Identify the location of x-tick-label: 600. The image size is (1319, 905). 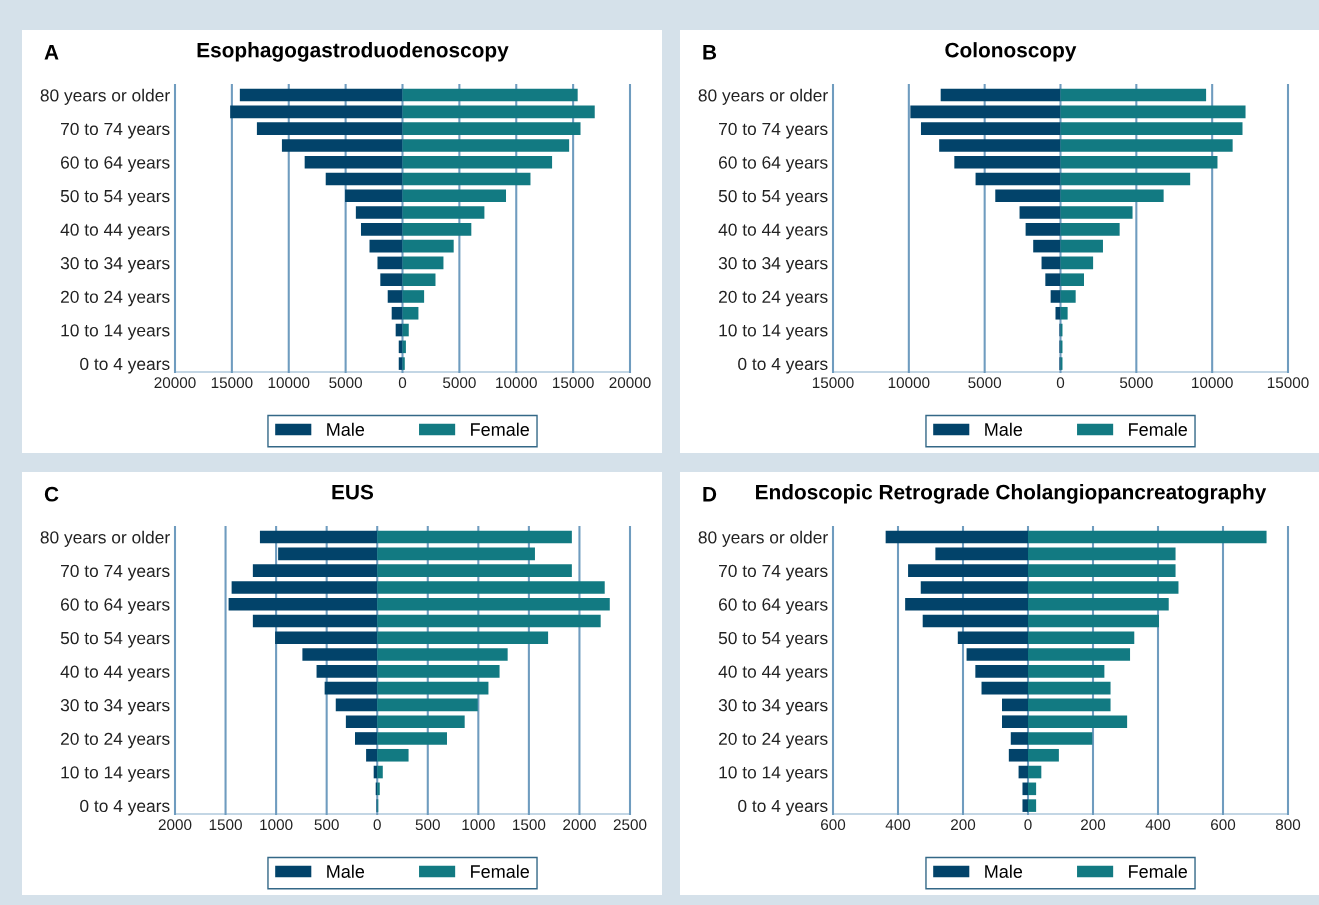
(1223, 825).